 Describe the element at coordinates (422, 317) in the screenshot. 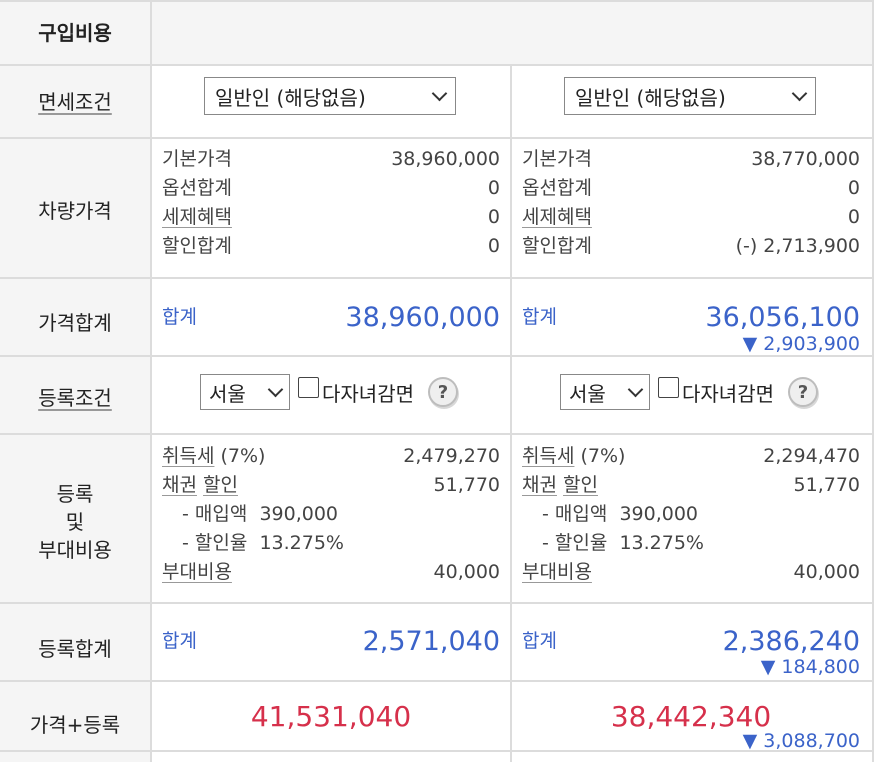

I see `price-sum-value: 38,960,000` at that location.